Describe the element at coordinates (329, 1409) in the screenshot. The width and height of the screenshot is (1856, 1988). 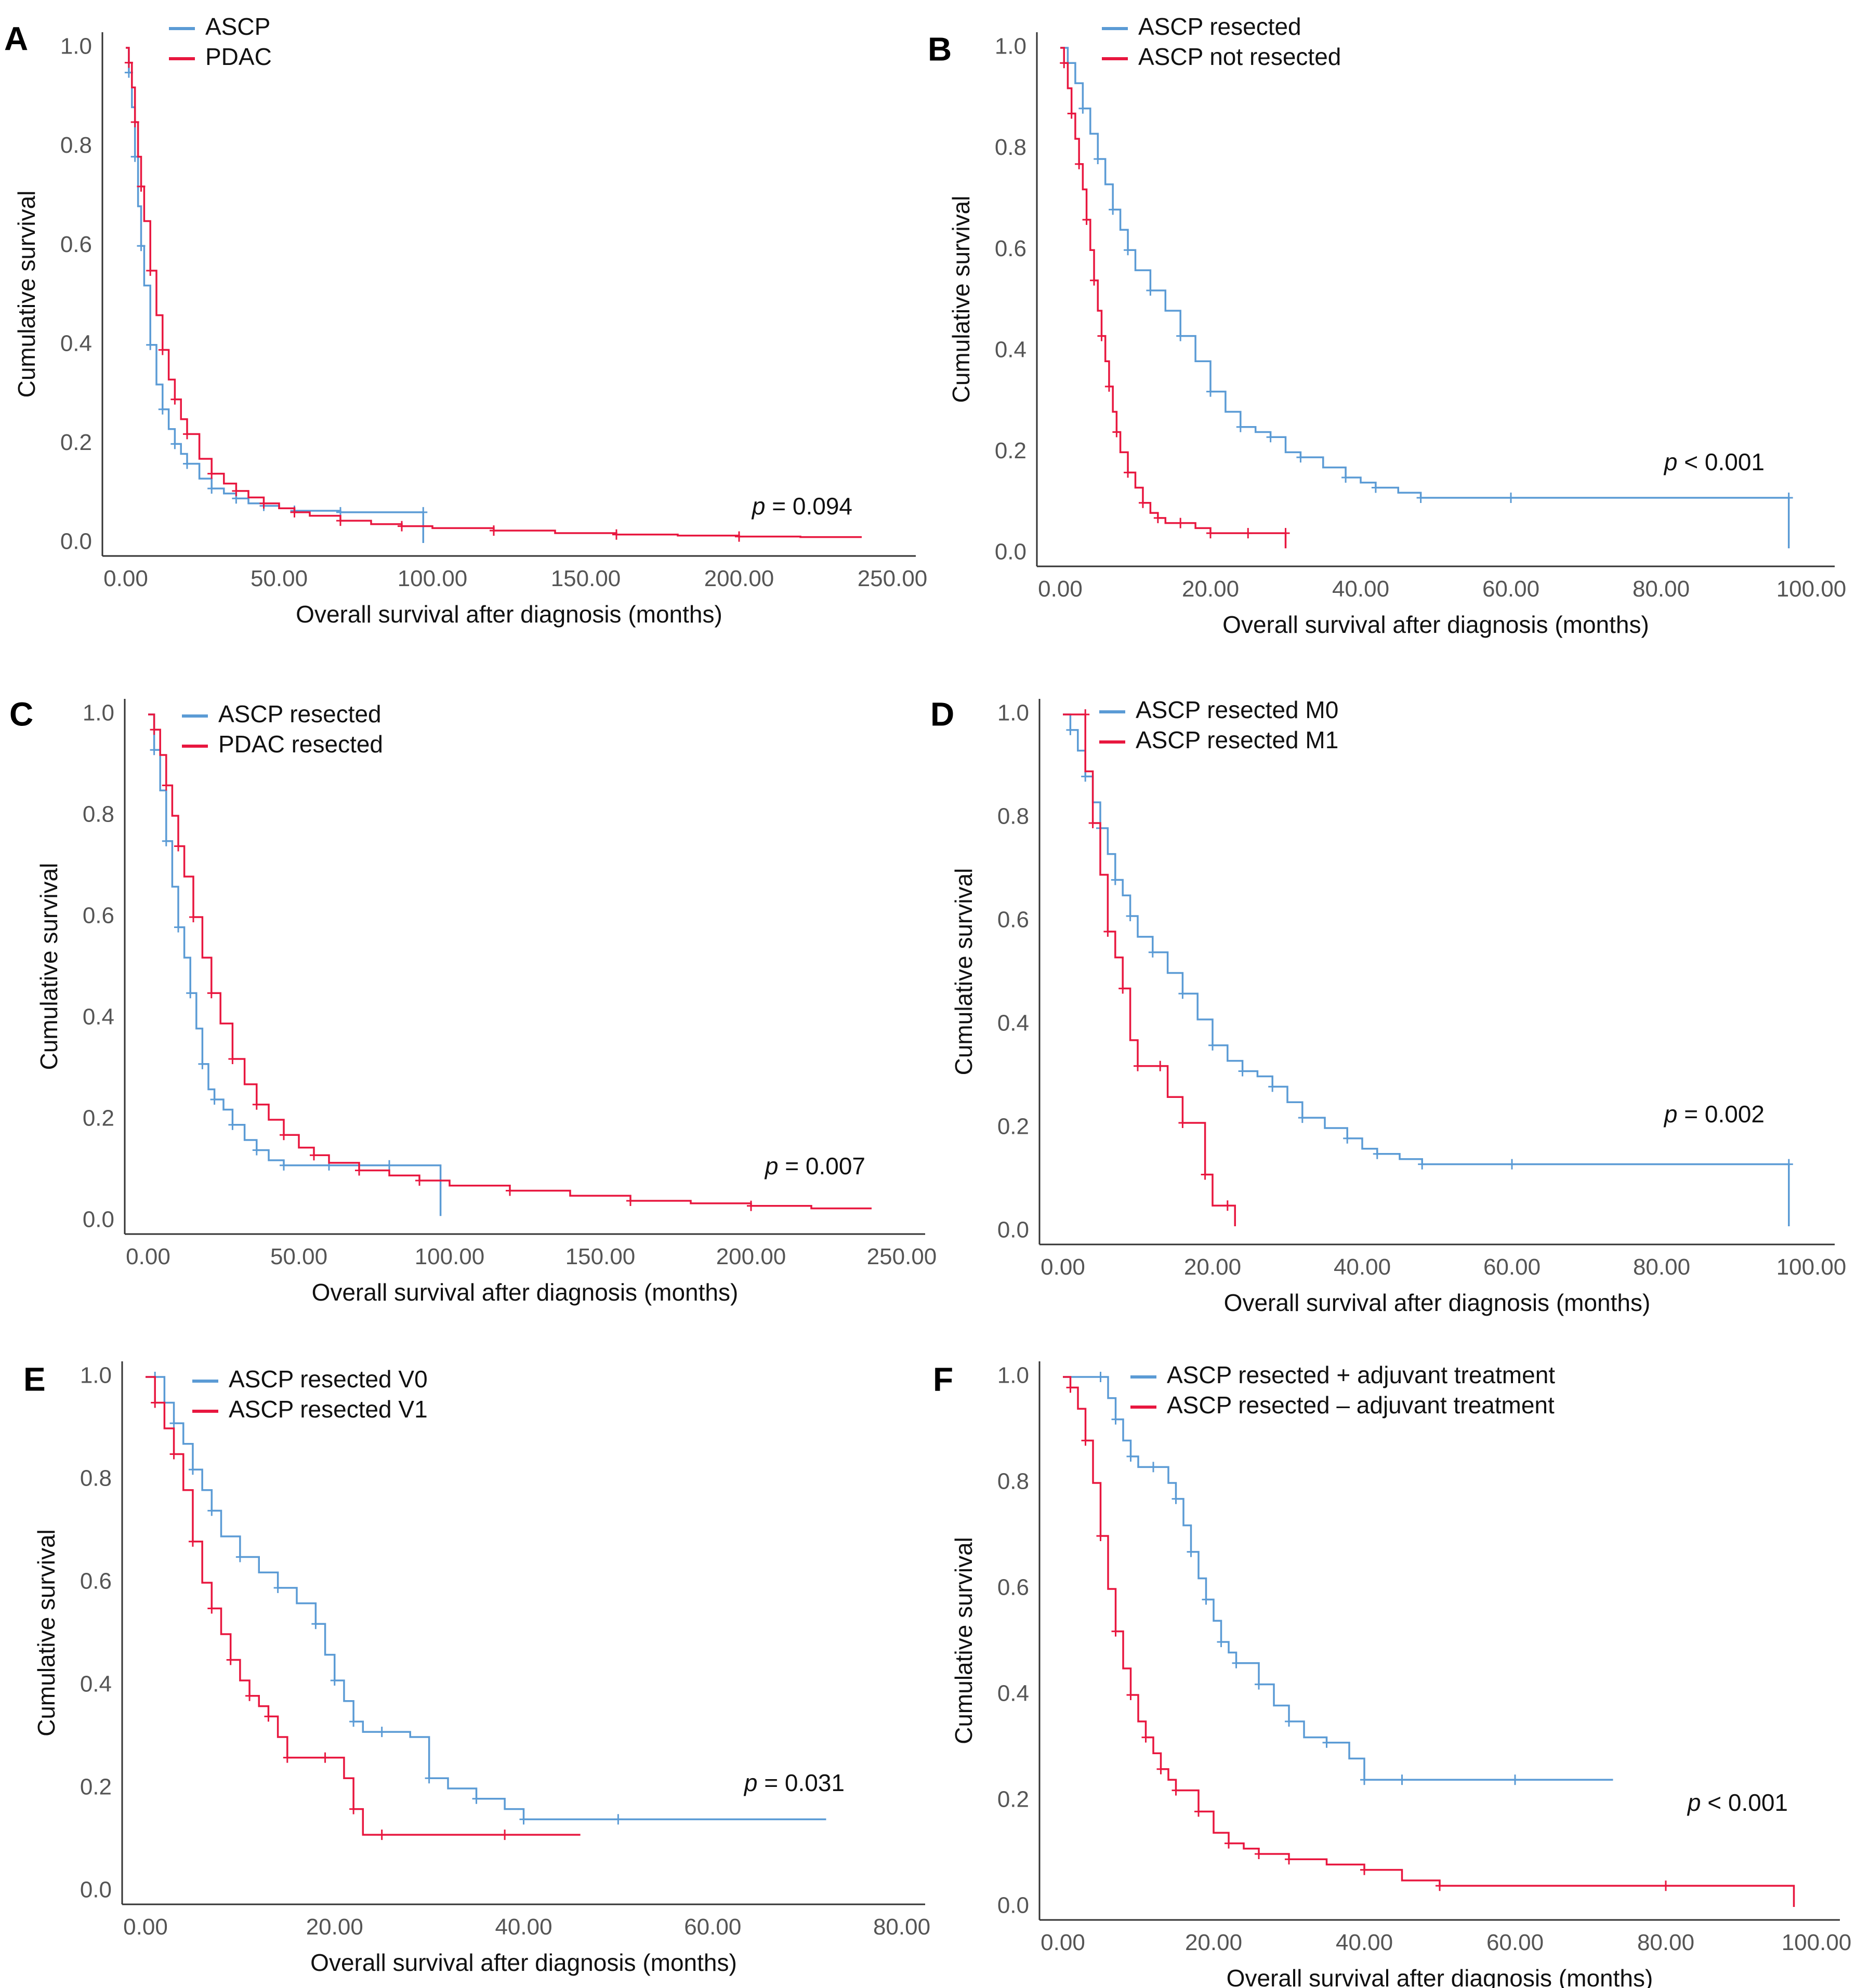
I see `legend-entry: ASCP resected V1` at that location.